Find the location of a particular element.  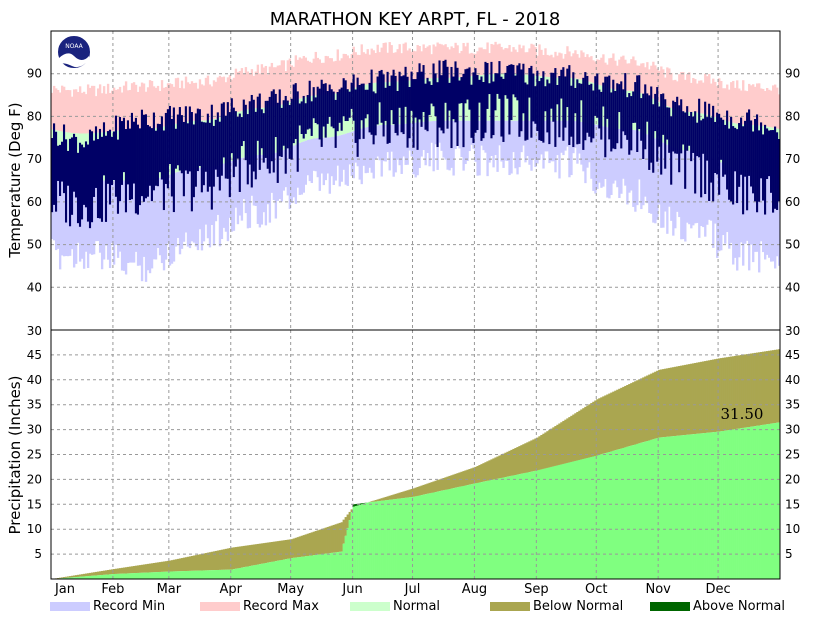

legend-label: Record Min is located at coordinates (129, 606).